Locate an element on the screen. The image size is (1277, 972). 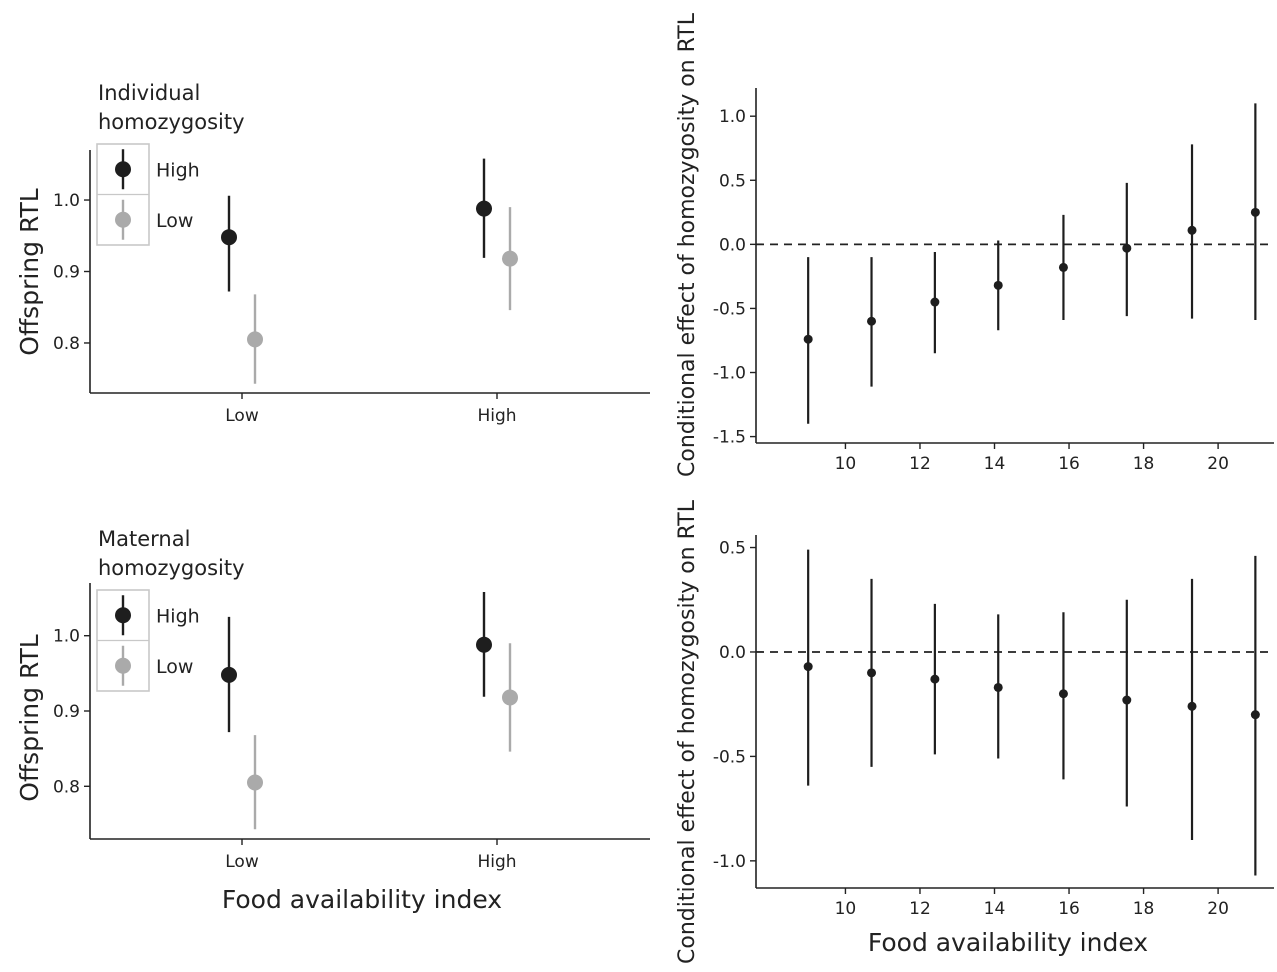
y-tick-label: -1.5 is located at coordinates (729, 438).